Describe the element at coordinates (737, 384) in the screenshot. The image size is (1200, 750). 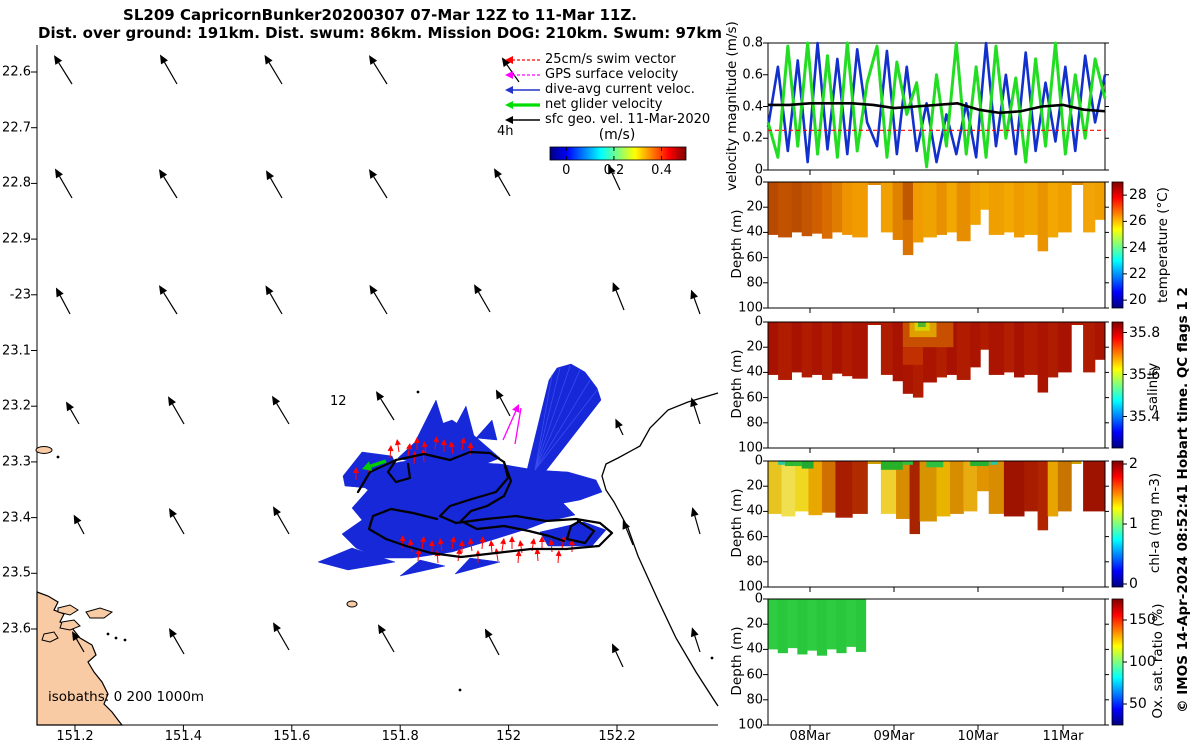
I see `depth-ylabel-salinity: Depth (m)` at that location.